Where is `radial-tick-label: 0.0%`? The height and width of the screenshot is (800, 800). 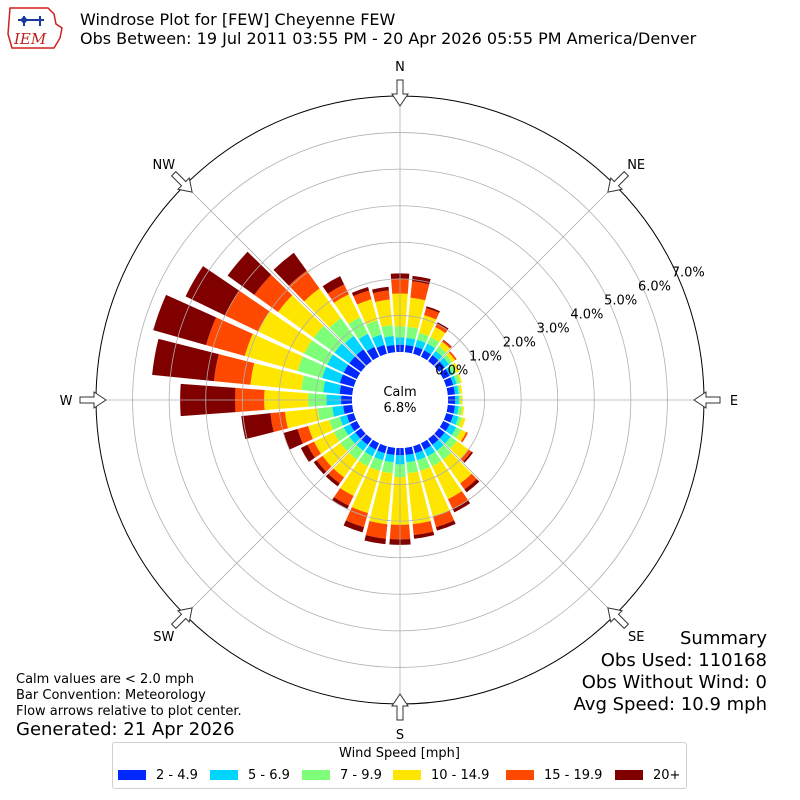
radial-tick-label: 0.0% is located at coordinates (451, 371).